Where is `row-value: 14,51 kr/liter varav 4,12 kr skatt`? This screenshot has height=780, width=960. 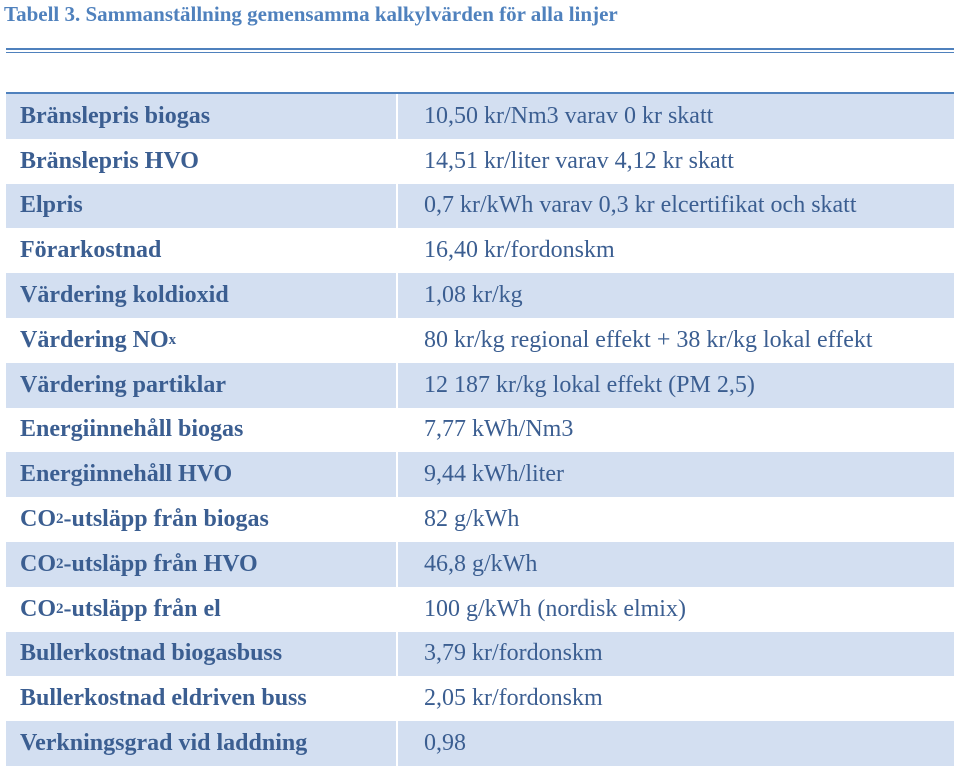 row-value: 14,51 kr/liter varav 4,12 kr skatt is located at coordinates (579, 160).